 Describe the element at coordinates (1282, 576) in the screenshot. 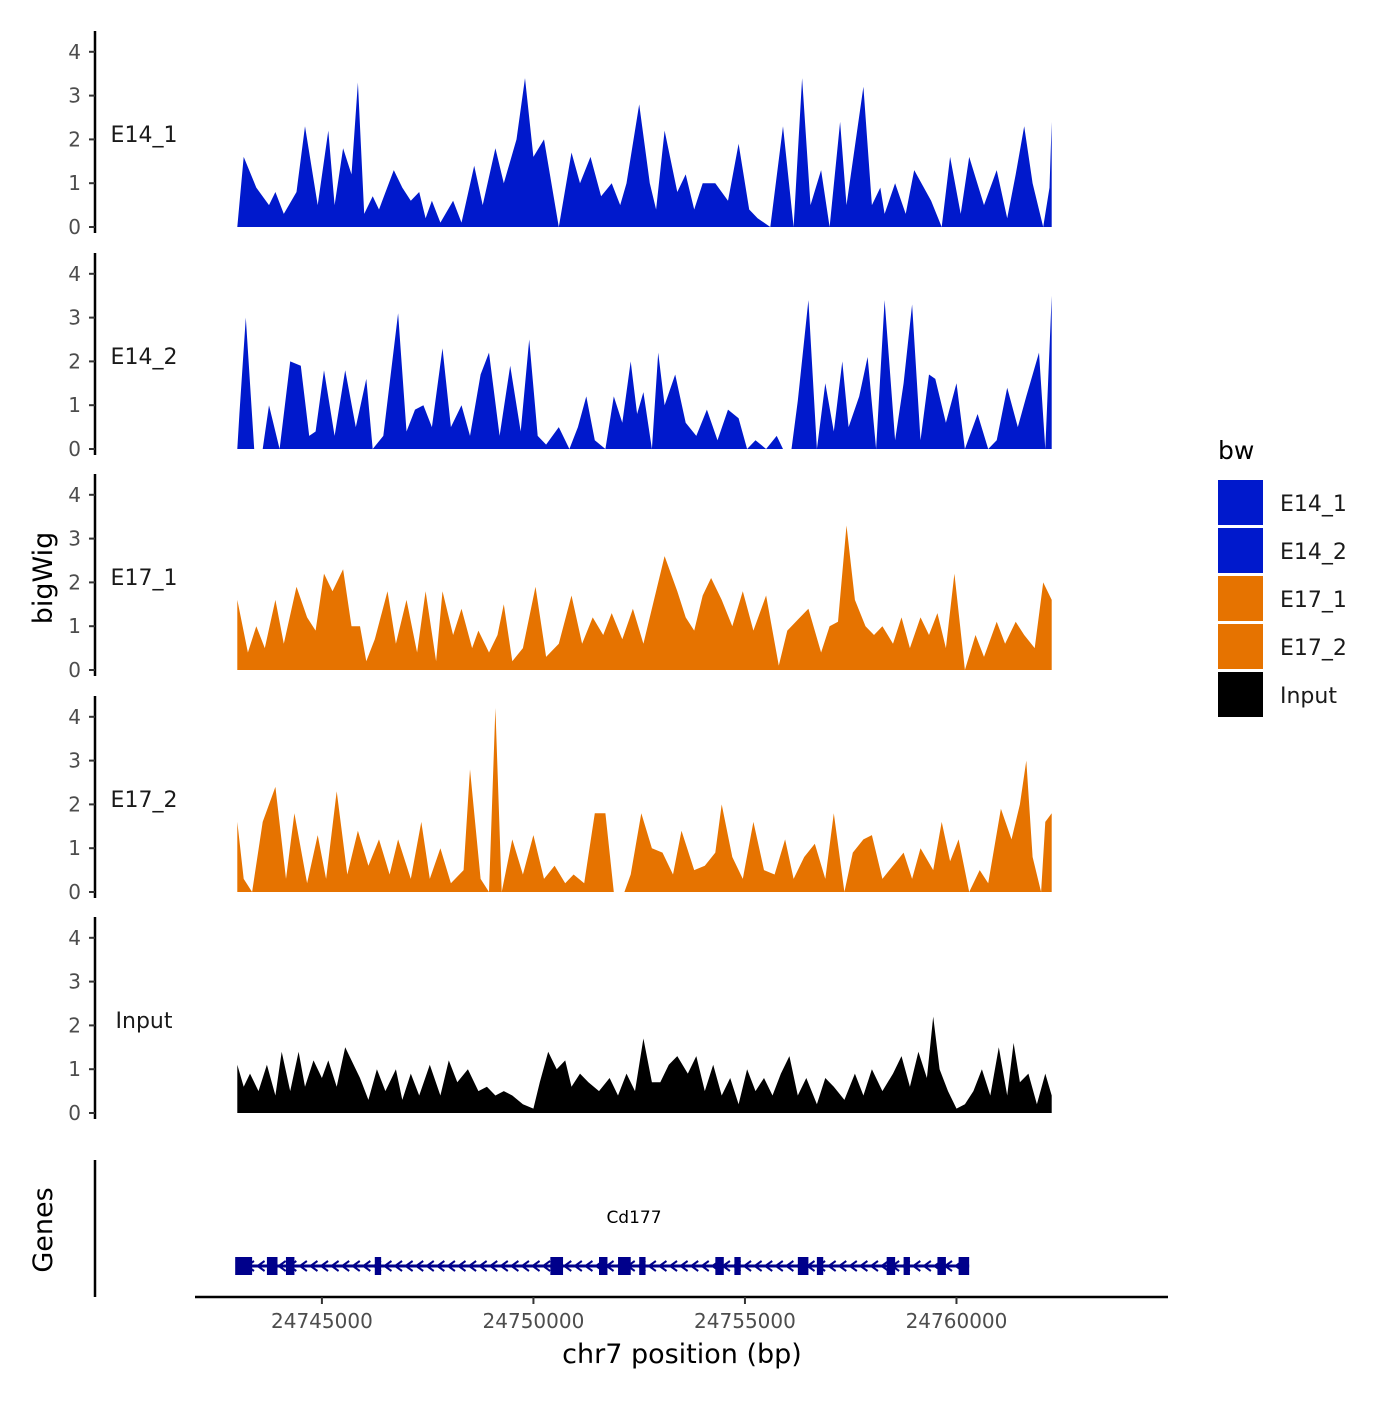

I see `legend: bw E14_1 E14_2 E17_1 E17_2 Input` at that location.